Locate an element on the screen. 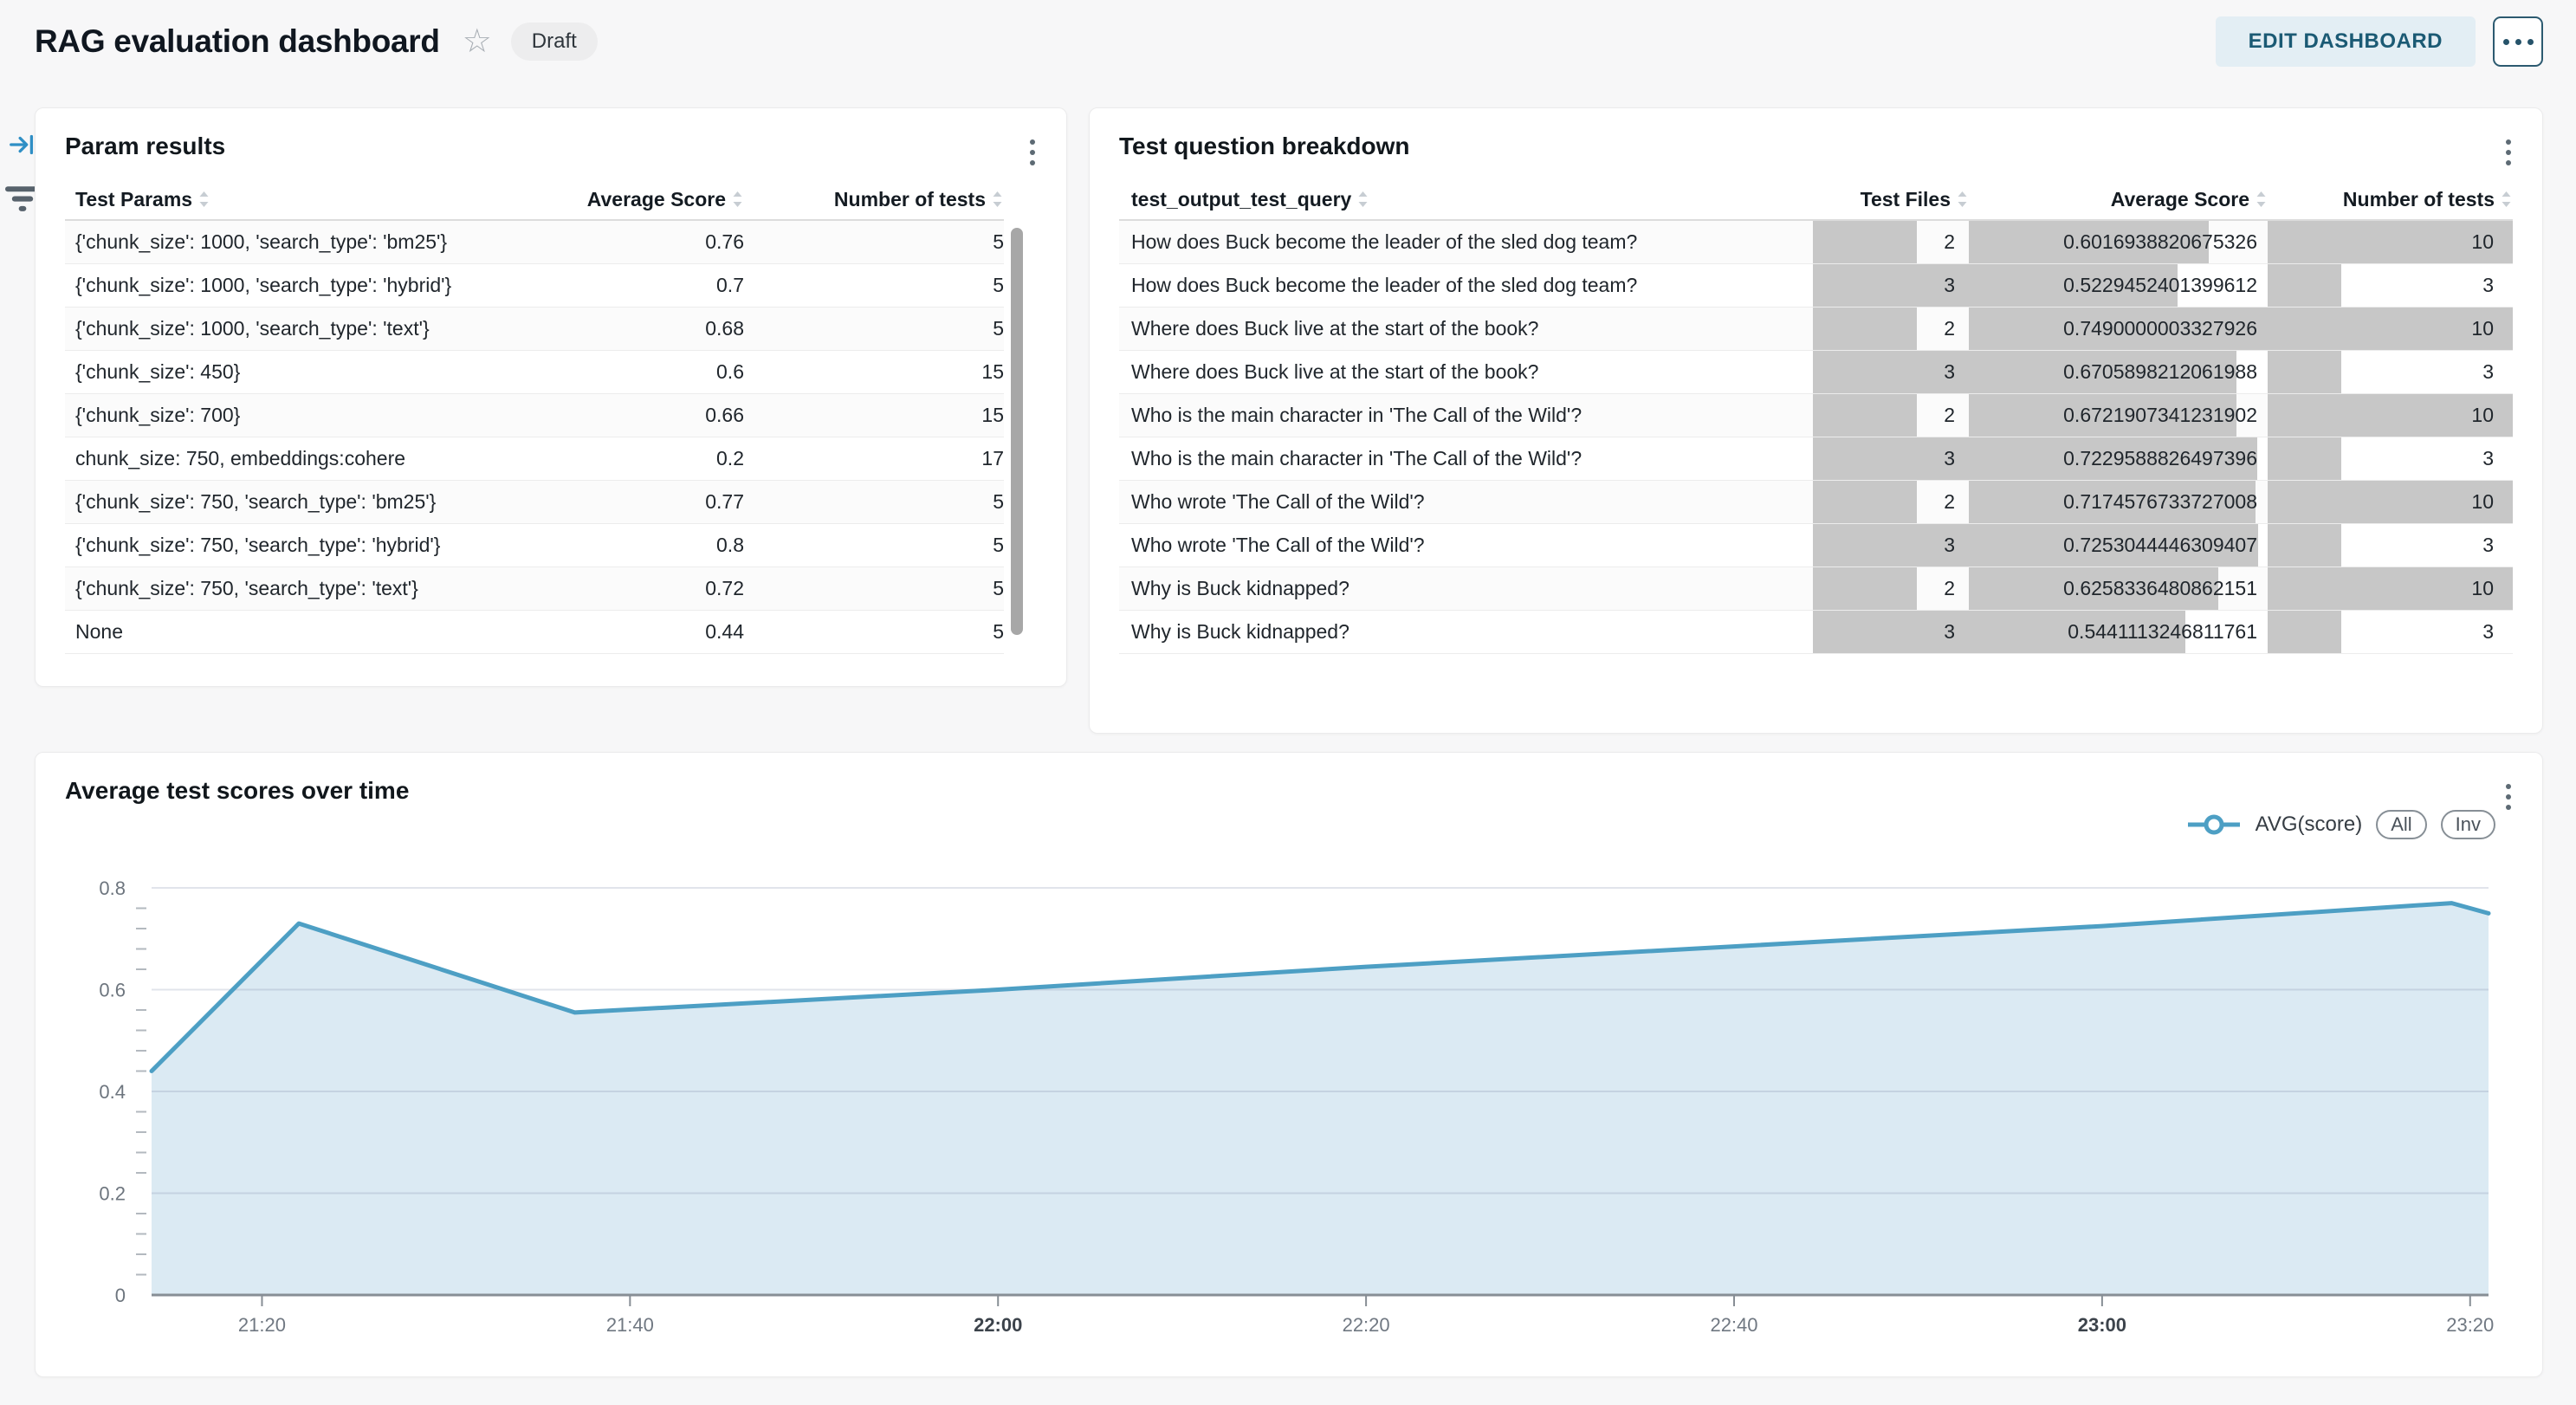 The width and height of the screenshot is (2576, 1405). column-header-test-query: test_output_test_query is located at coordinates (1466, 199).